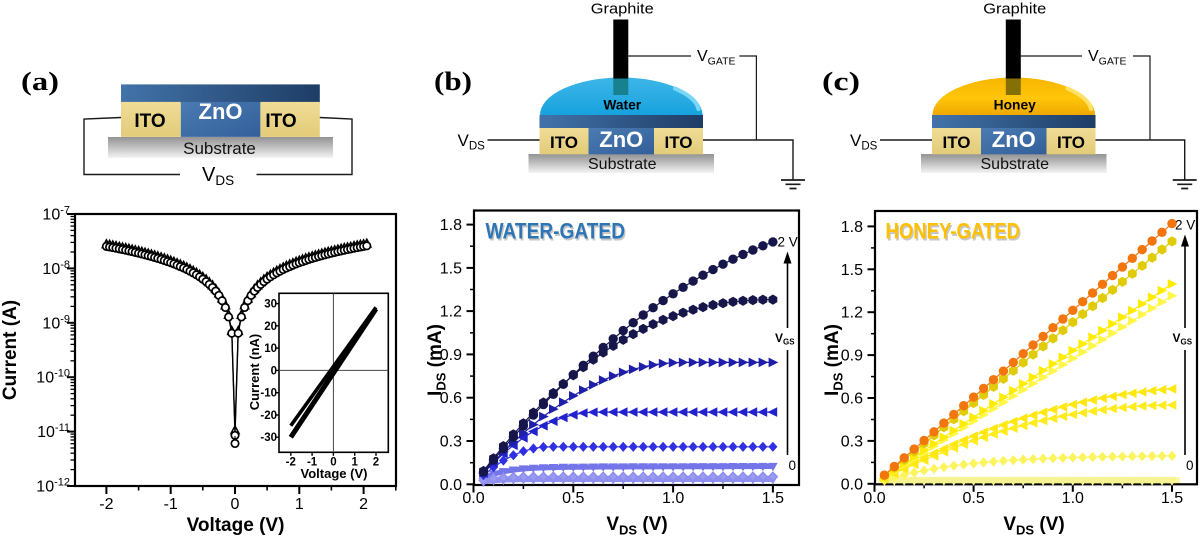 The image size is (1200, 542). What do you see at coordinates (268, 438) in the screenshot?
I see `svg-text: -30` at bounding box center [268, 438].